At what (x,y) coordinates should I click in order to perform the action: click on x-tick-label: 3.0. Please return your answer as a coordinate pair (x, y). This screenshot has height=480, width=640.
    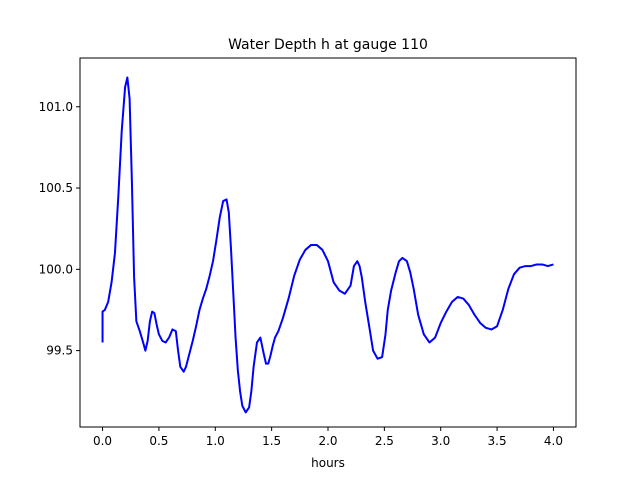
    Looking at the image, I should click on (440, 441).